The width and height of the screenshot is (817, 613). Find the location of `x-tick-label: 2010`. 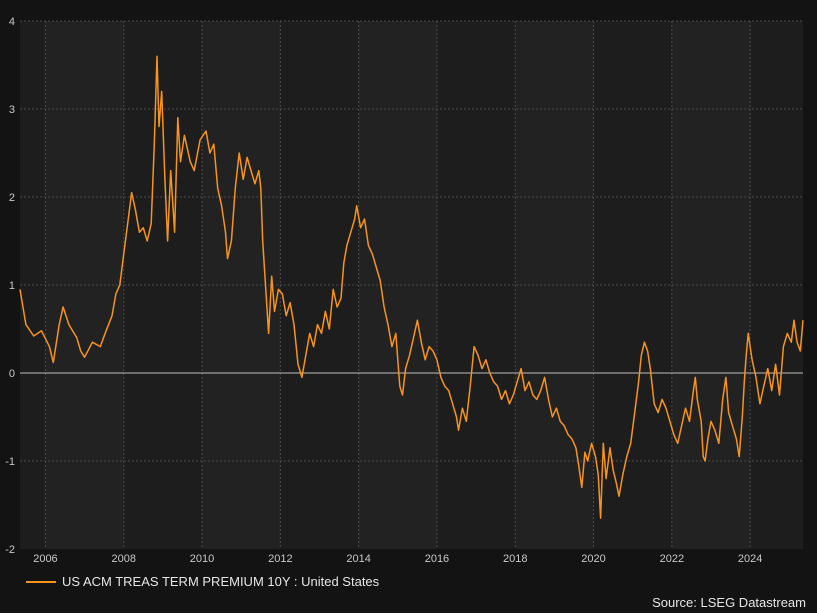

x-tick-label: 2010 is located at coordinates (202, 559).